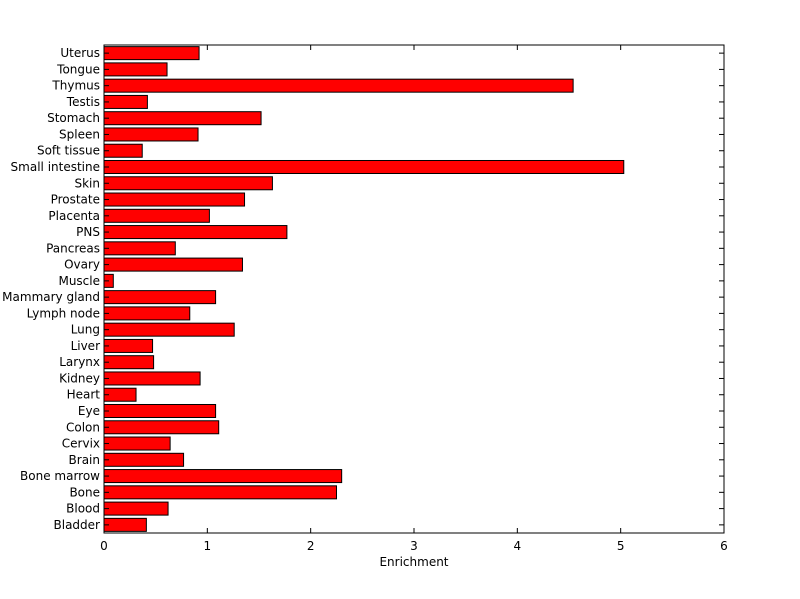  Describe the element at coordinates (161, 427) in the screenshot. I see `bar-colon` at that location.